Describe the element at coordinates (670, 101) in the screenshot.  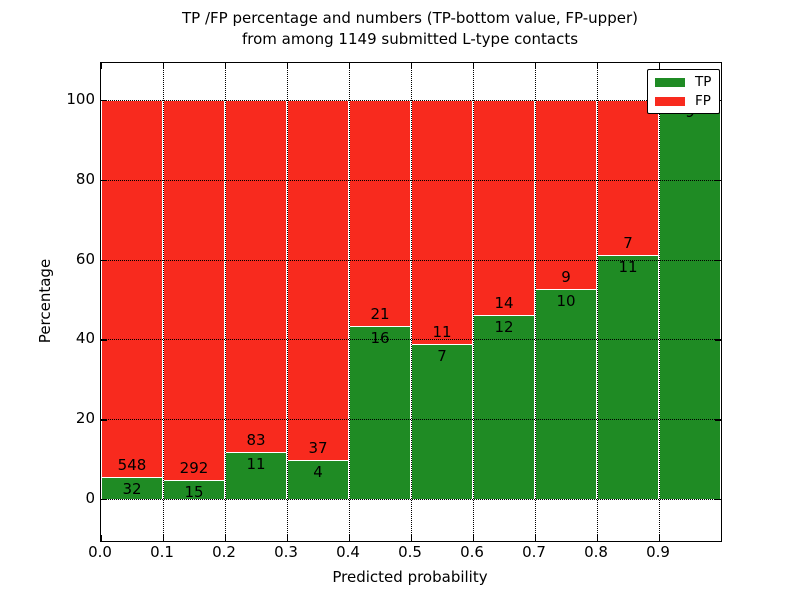
I see `fp-color-swatch` at that location.